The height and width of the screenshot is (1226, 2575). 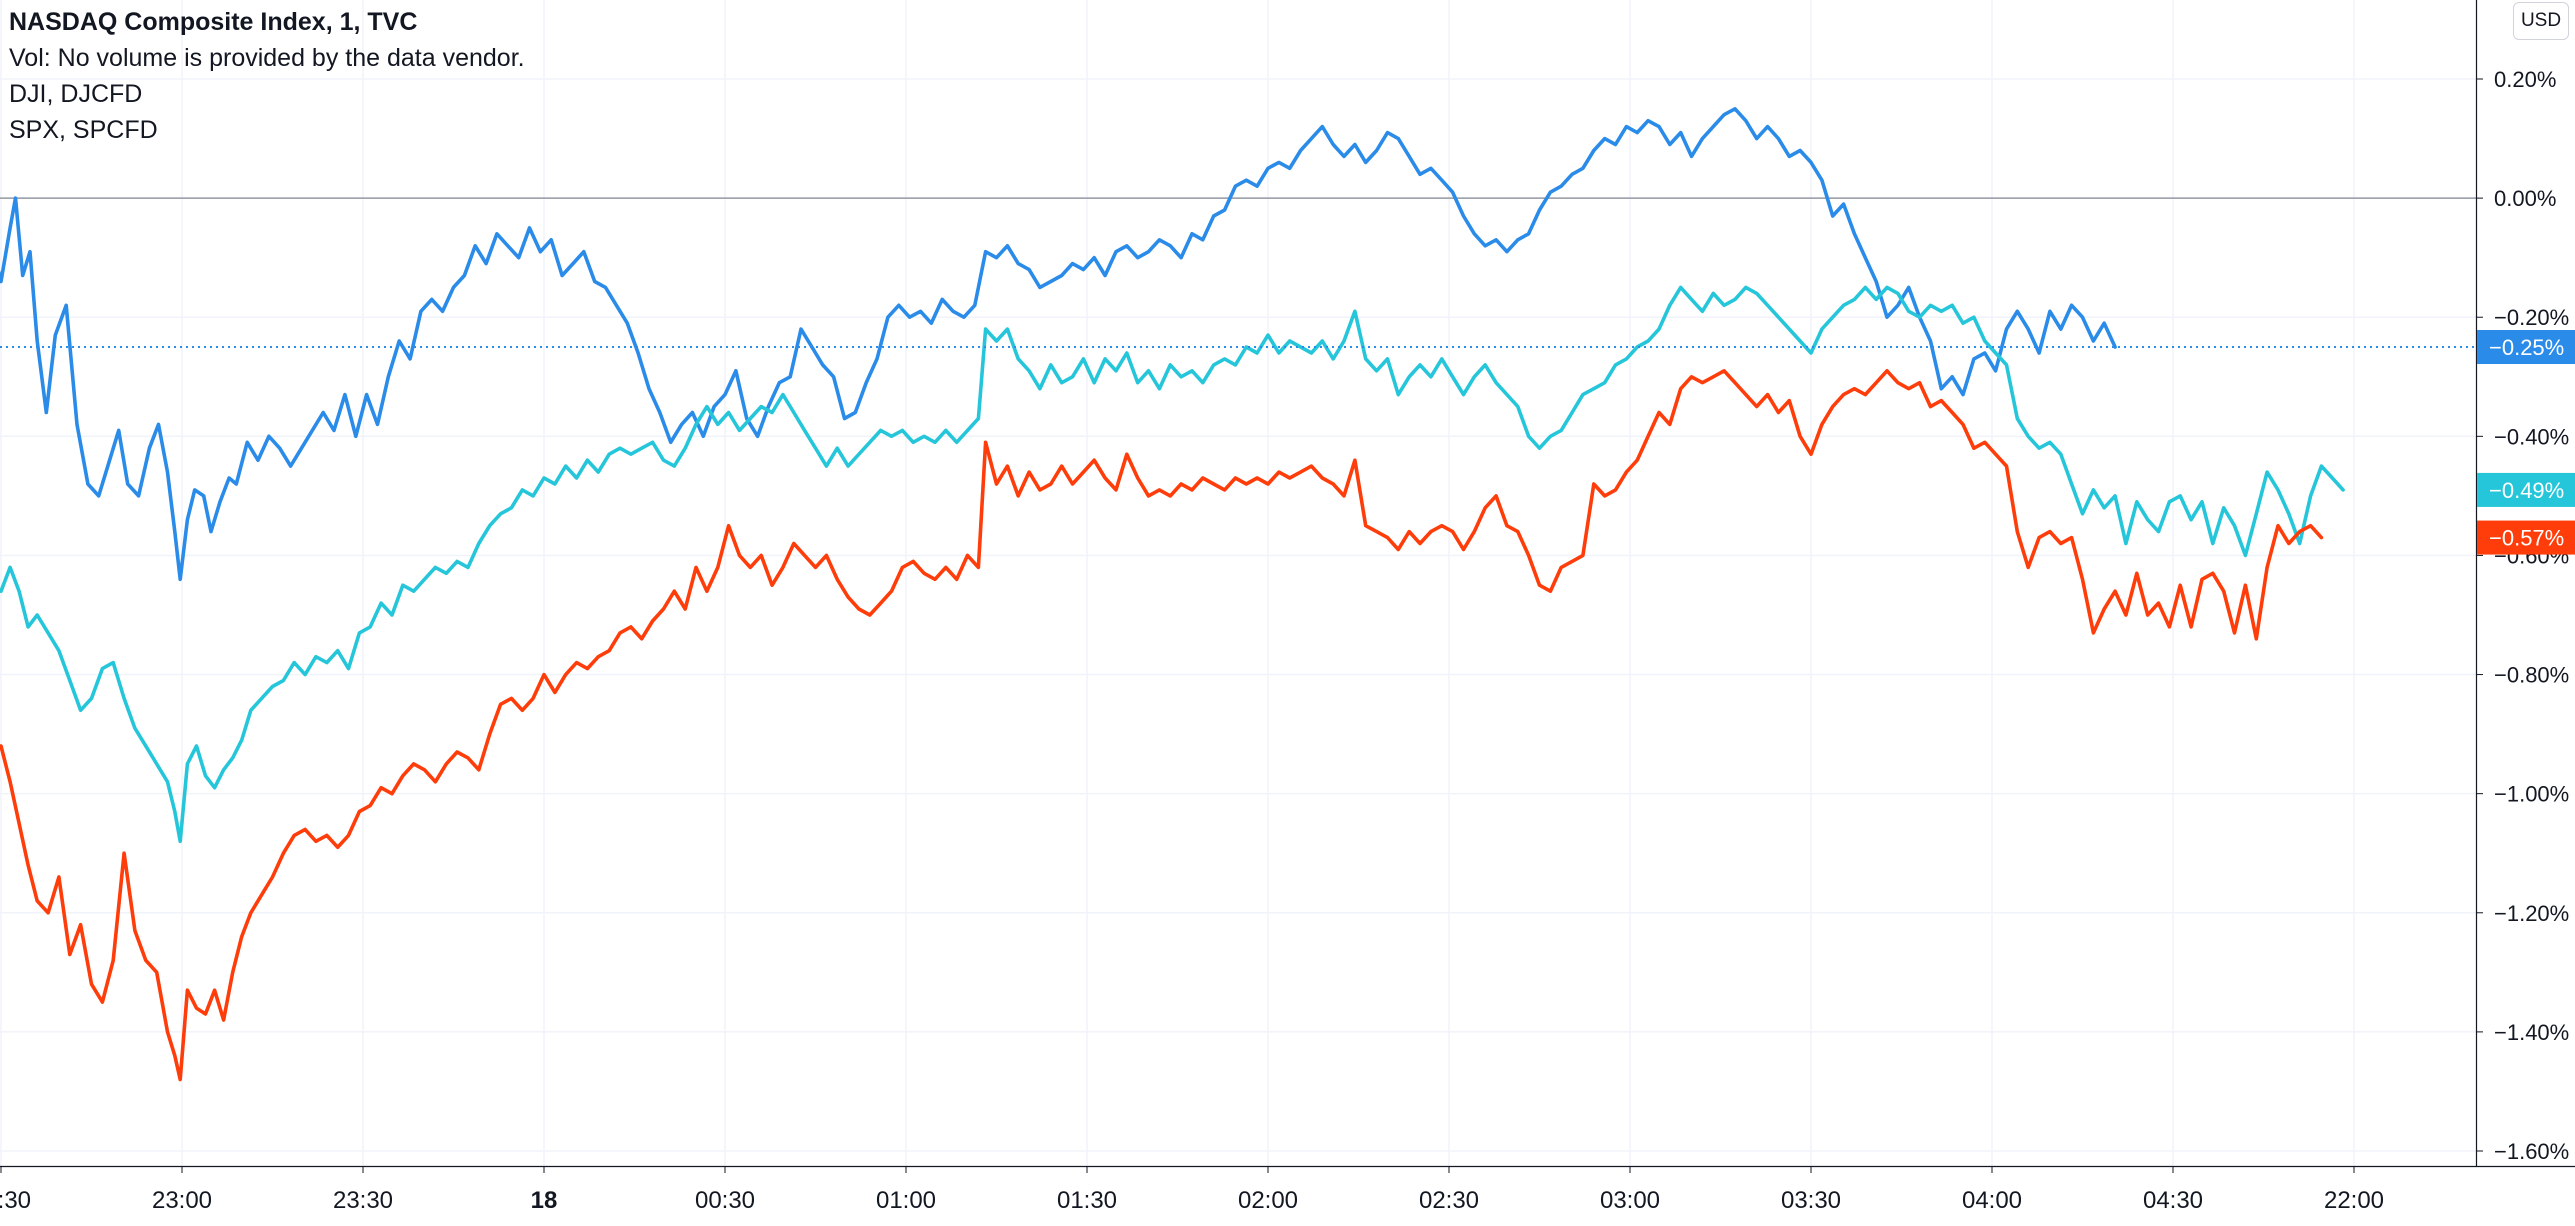 What do you see at coordinates (76, 94) in the screenshot?
I see `compare-symbol-dji: DJI, DJCFD` at bounding box center [76, 94].